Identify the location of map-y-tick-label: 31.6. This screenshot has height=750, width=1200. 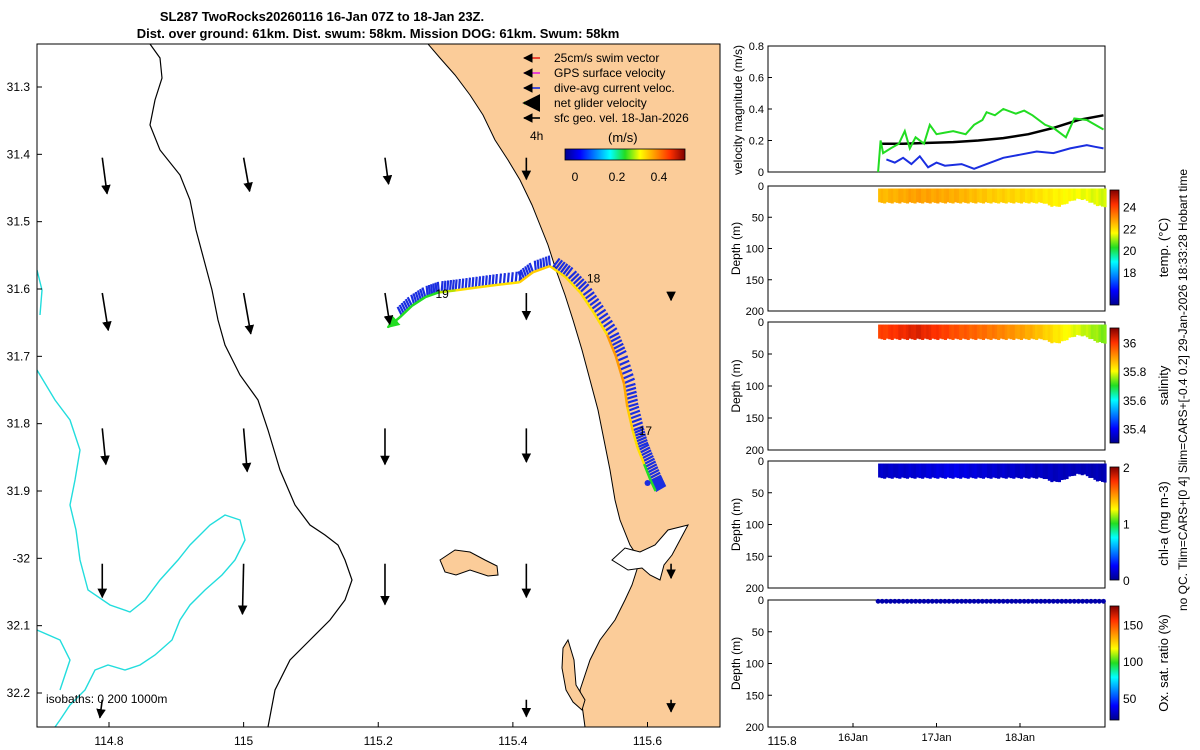
(19, 289).